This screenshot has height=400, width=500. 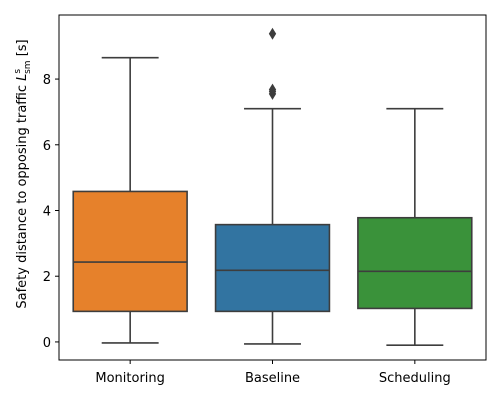 I want to click on x-tick-label: Scheduling, so click(x=415, y=378).